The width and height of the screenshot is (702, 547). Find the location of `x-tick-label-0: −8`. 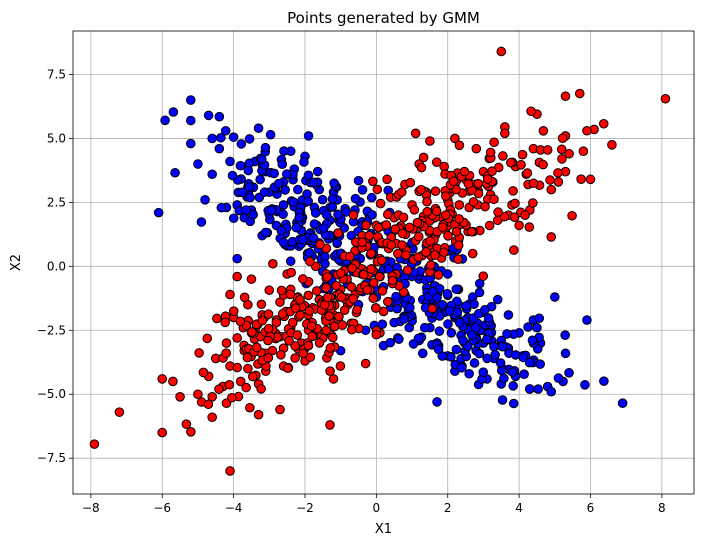

x-tick-label-0: −8 is located at coordinates (91, 508).